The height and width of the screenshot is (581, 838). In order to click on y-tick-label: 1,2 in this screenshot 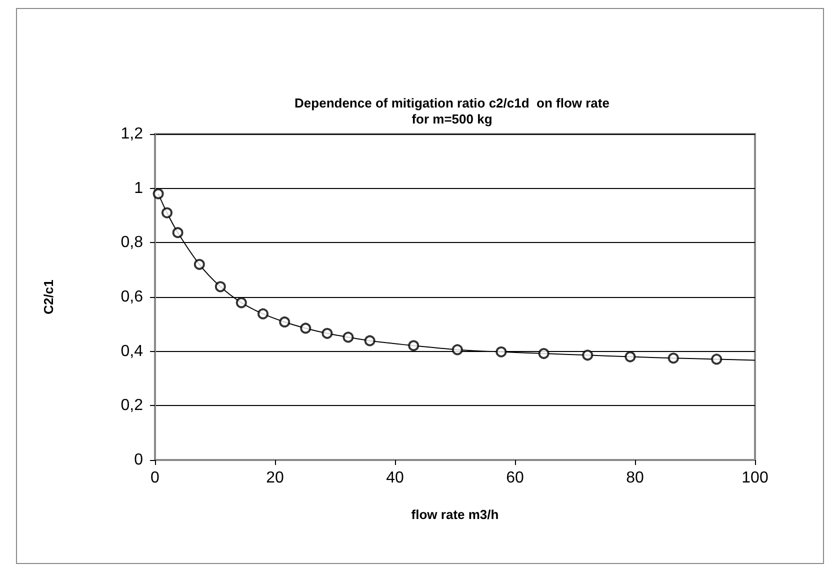, I will do `click(132, 134)`.